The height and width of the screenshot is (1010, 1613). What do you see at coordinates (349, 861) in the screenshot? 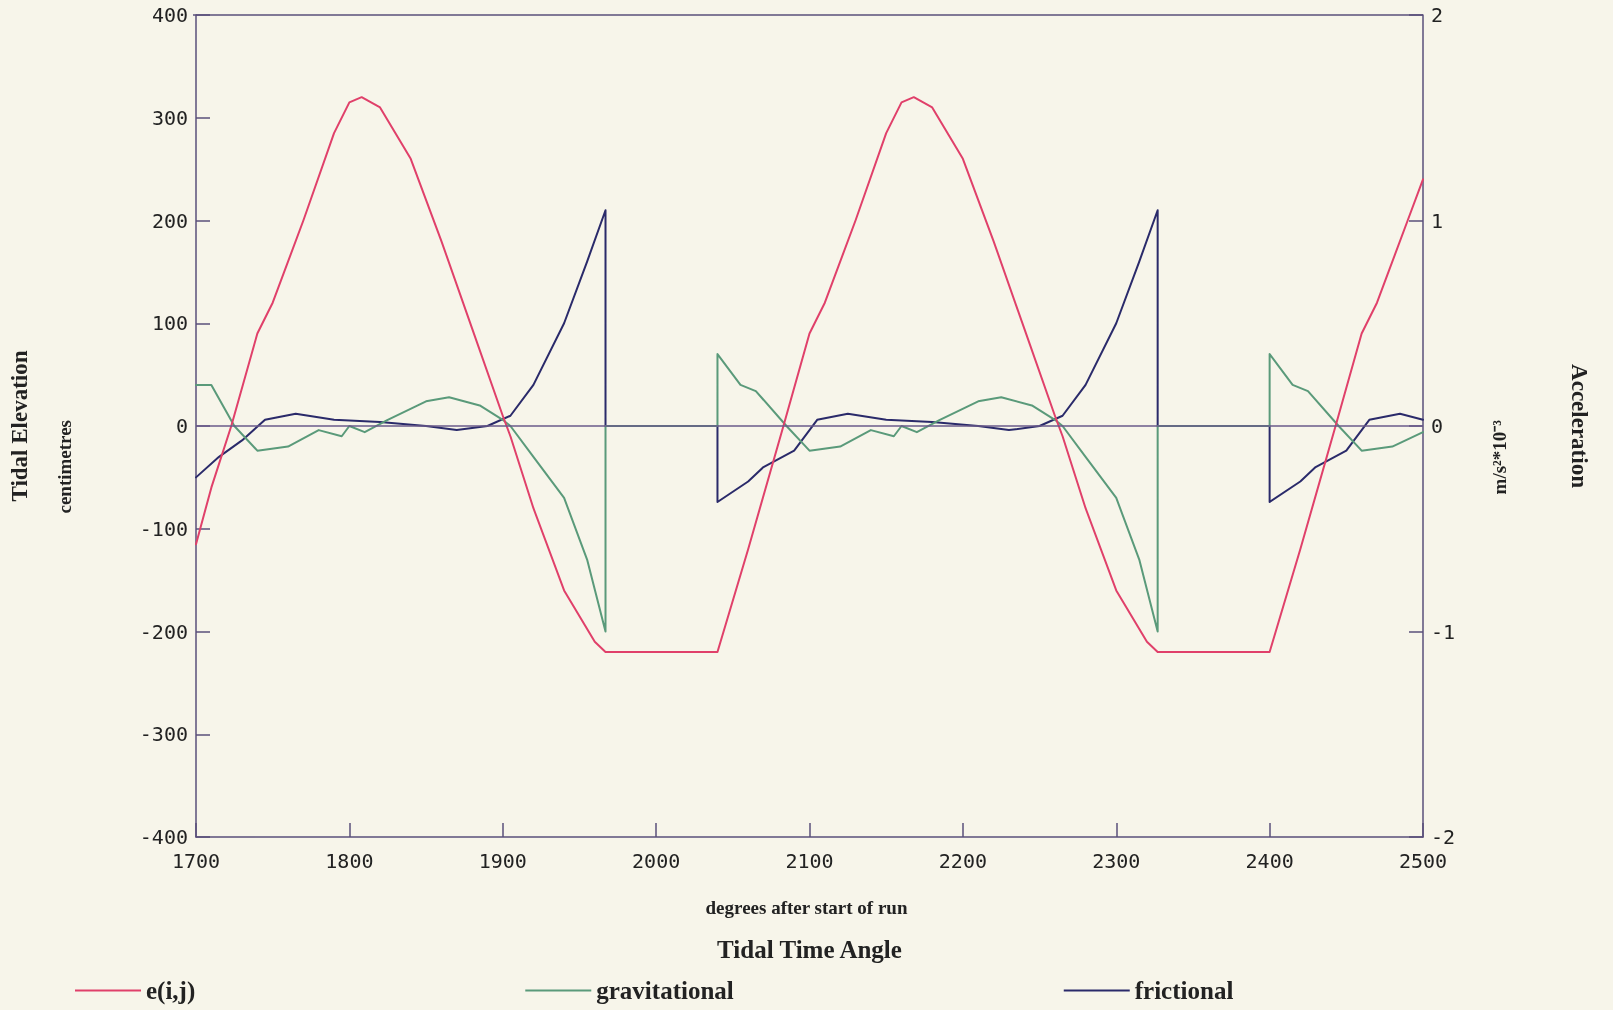
I see `x-tick-label: 1800` at bounding box center [349, 861].